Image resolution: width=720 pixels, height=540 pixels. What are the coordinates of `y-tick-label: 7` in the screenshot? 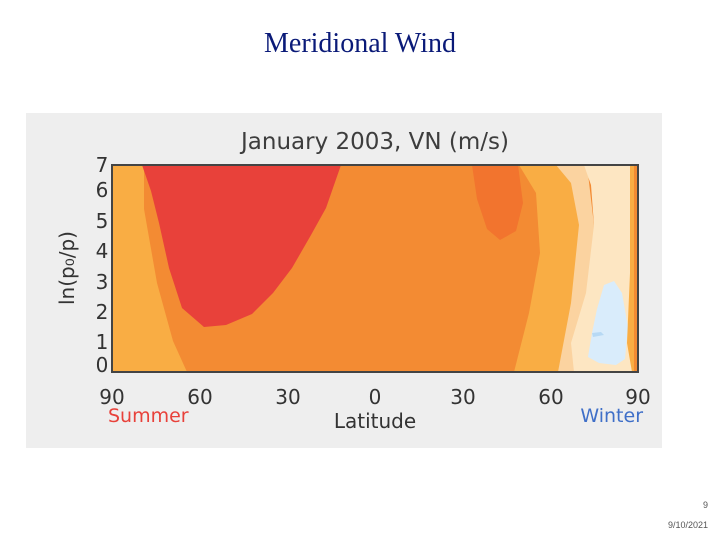 It's located at (102, 165).